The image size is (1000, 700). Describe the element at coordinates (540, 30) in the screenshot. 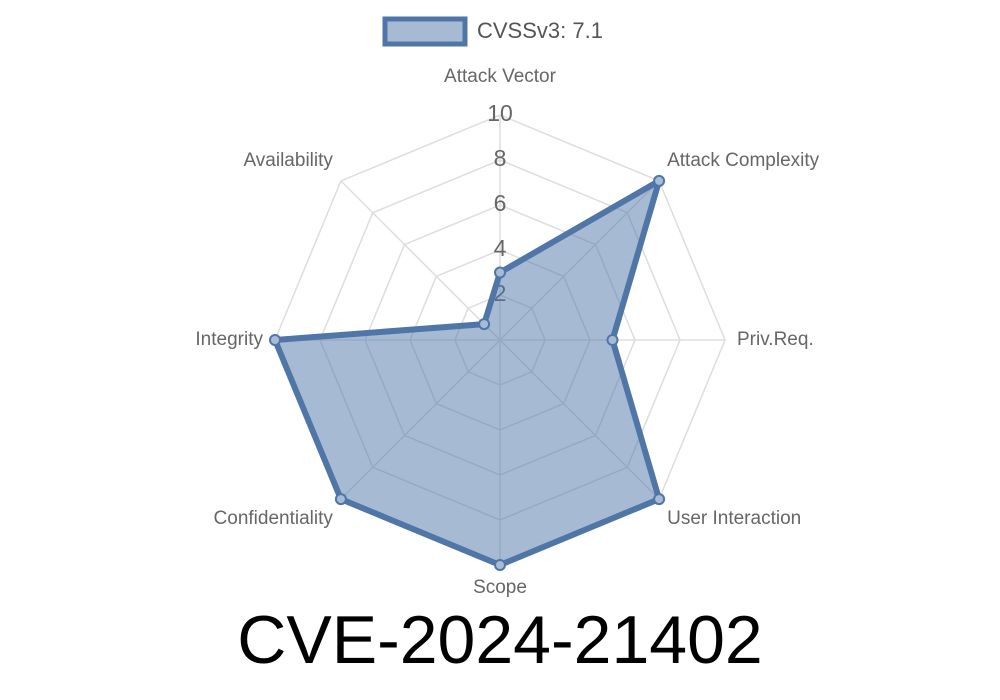

I see `legend-label: CVSSv3: 7.1` at that location.